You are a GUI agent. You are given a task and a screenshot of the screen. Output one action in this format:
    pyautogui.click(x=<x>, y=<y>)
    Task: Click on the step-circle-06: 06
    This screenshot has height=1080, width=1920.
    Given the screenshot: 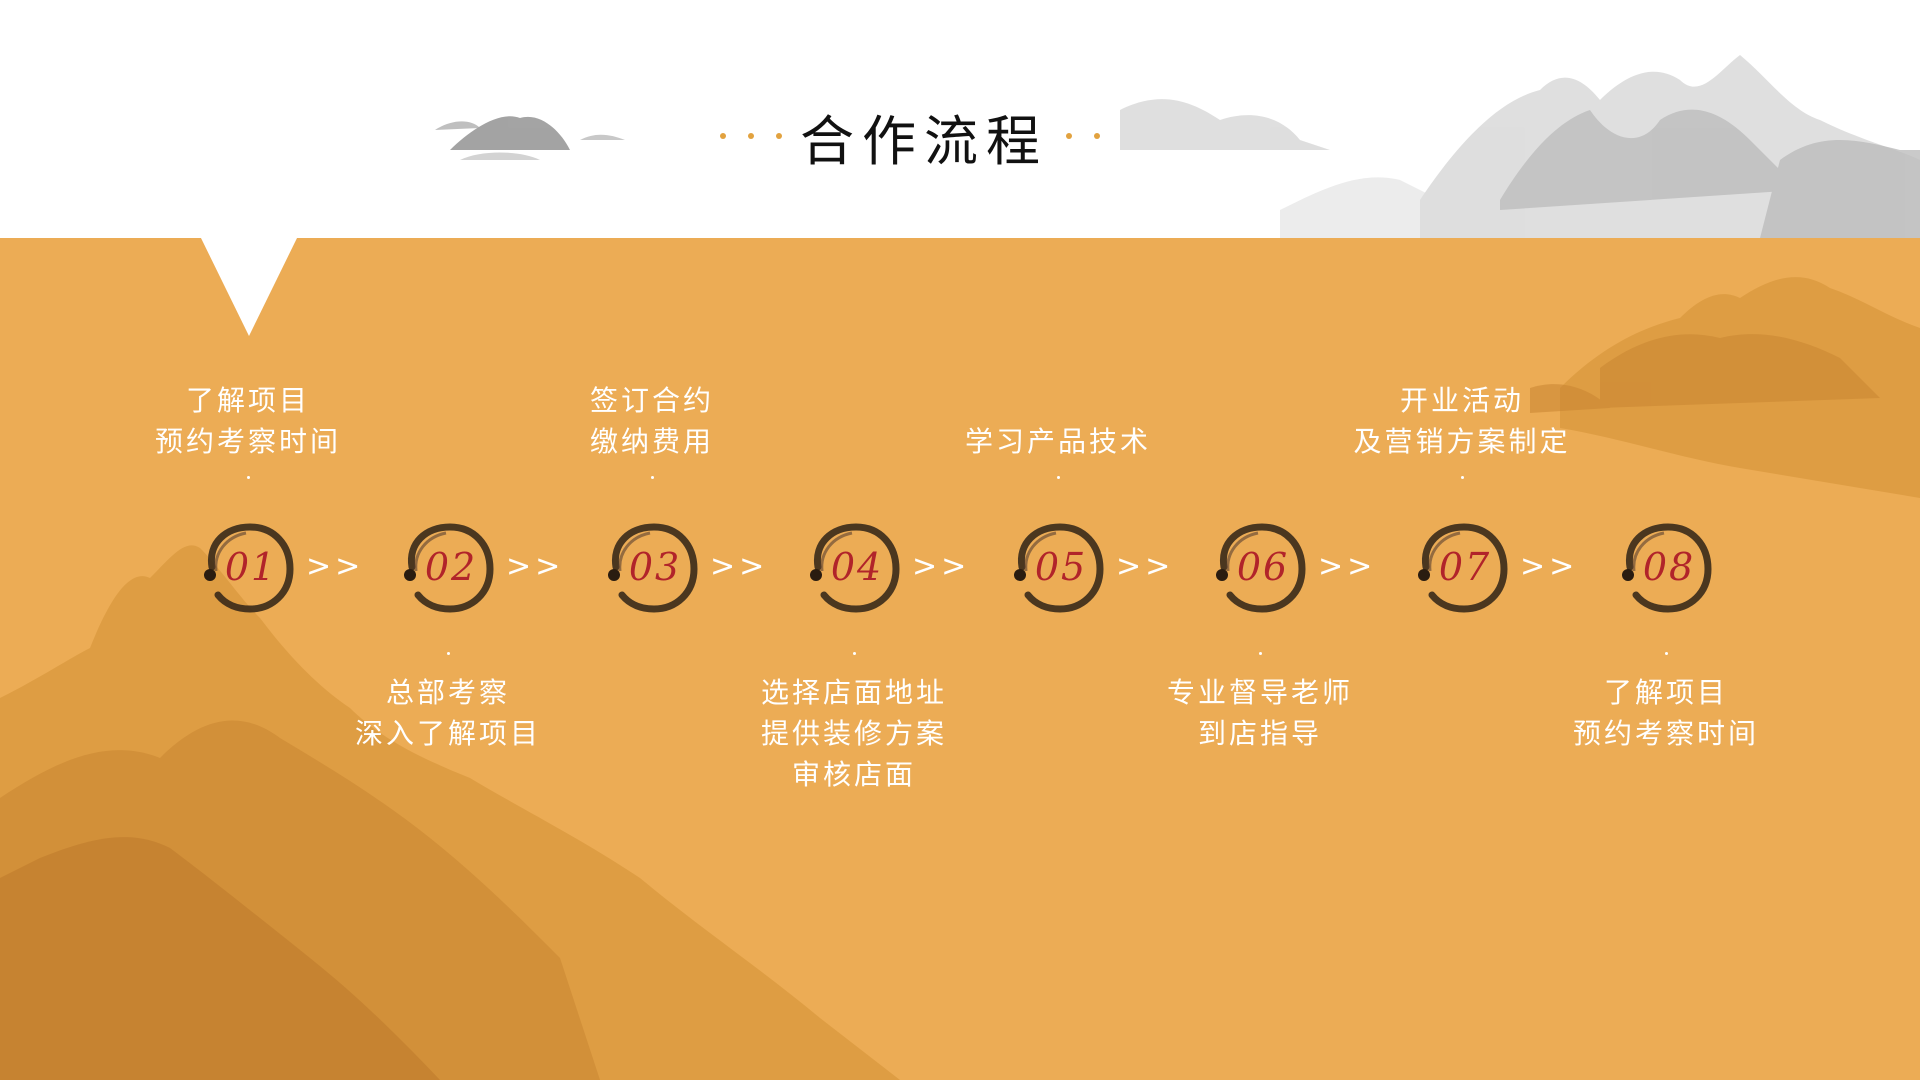 What is the action you would take?
    pyautogui.click(x=1260, y=567)
    